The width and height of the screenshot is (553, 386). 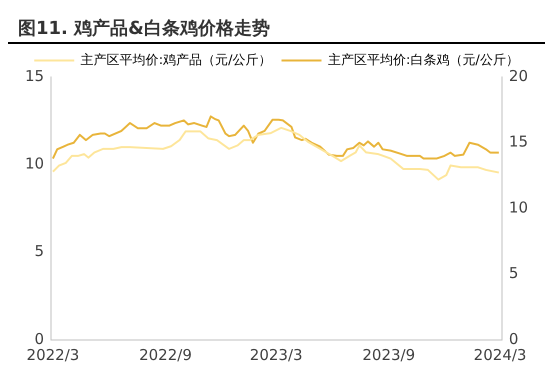 I want to click on legend-label: 主产区平均价:白条鸡（元/公斤）, so click(x=423, y=60).